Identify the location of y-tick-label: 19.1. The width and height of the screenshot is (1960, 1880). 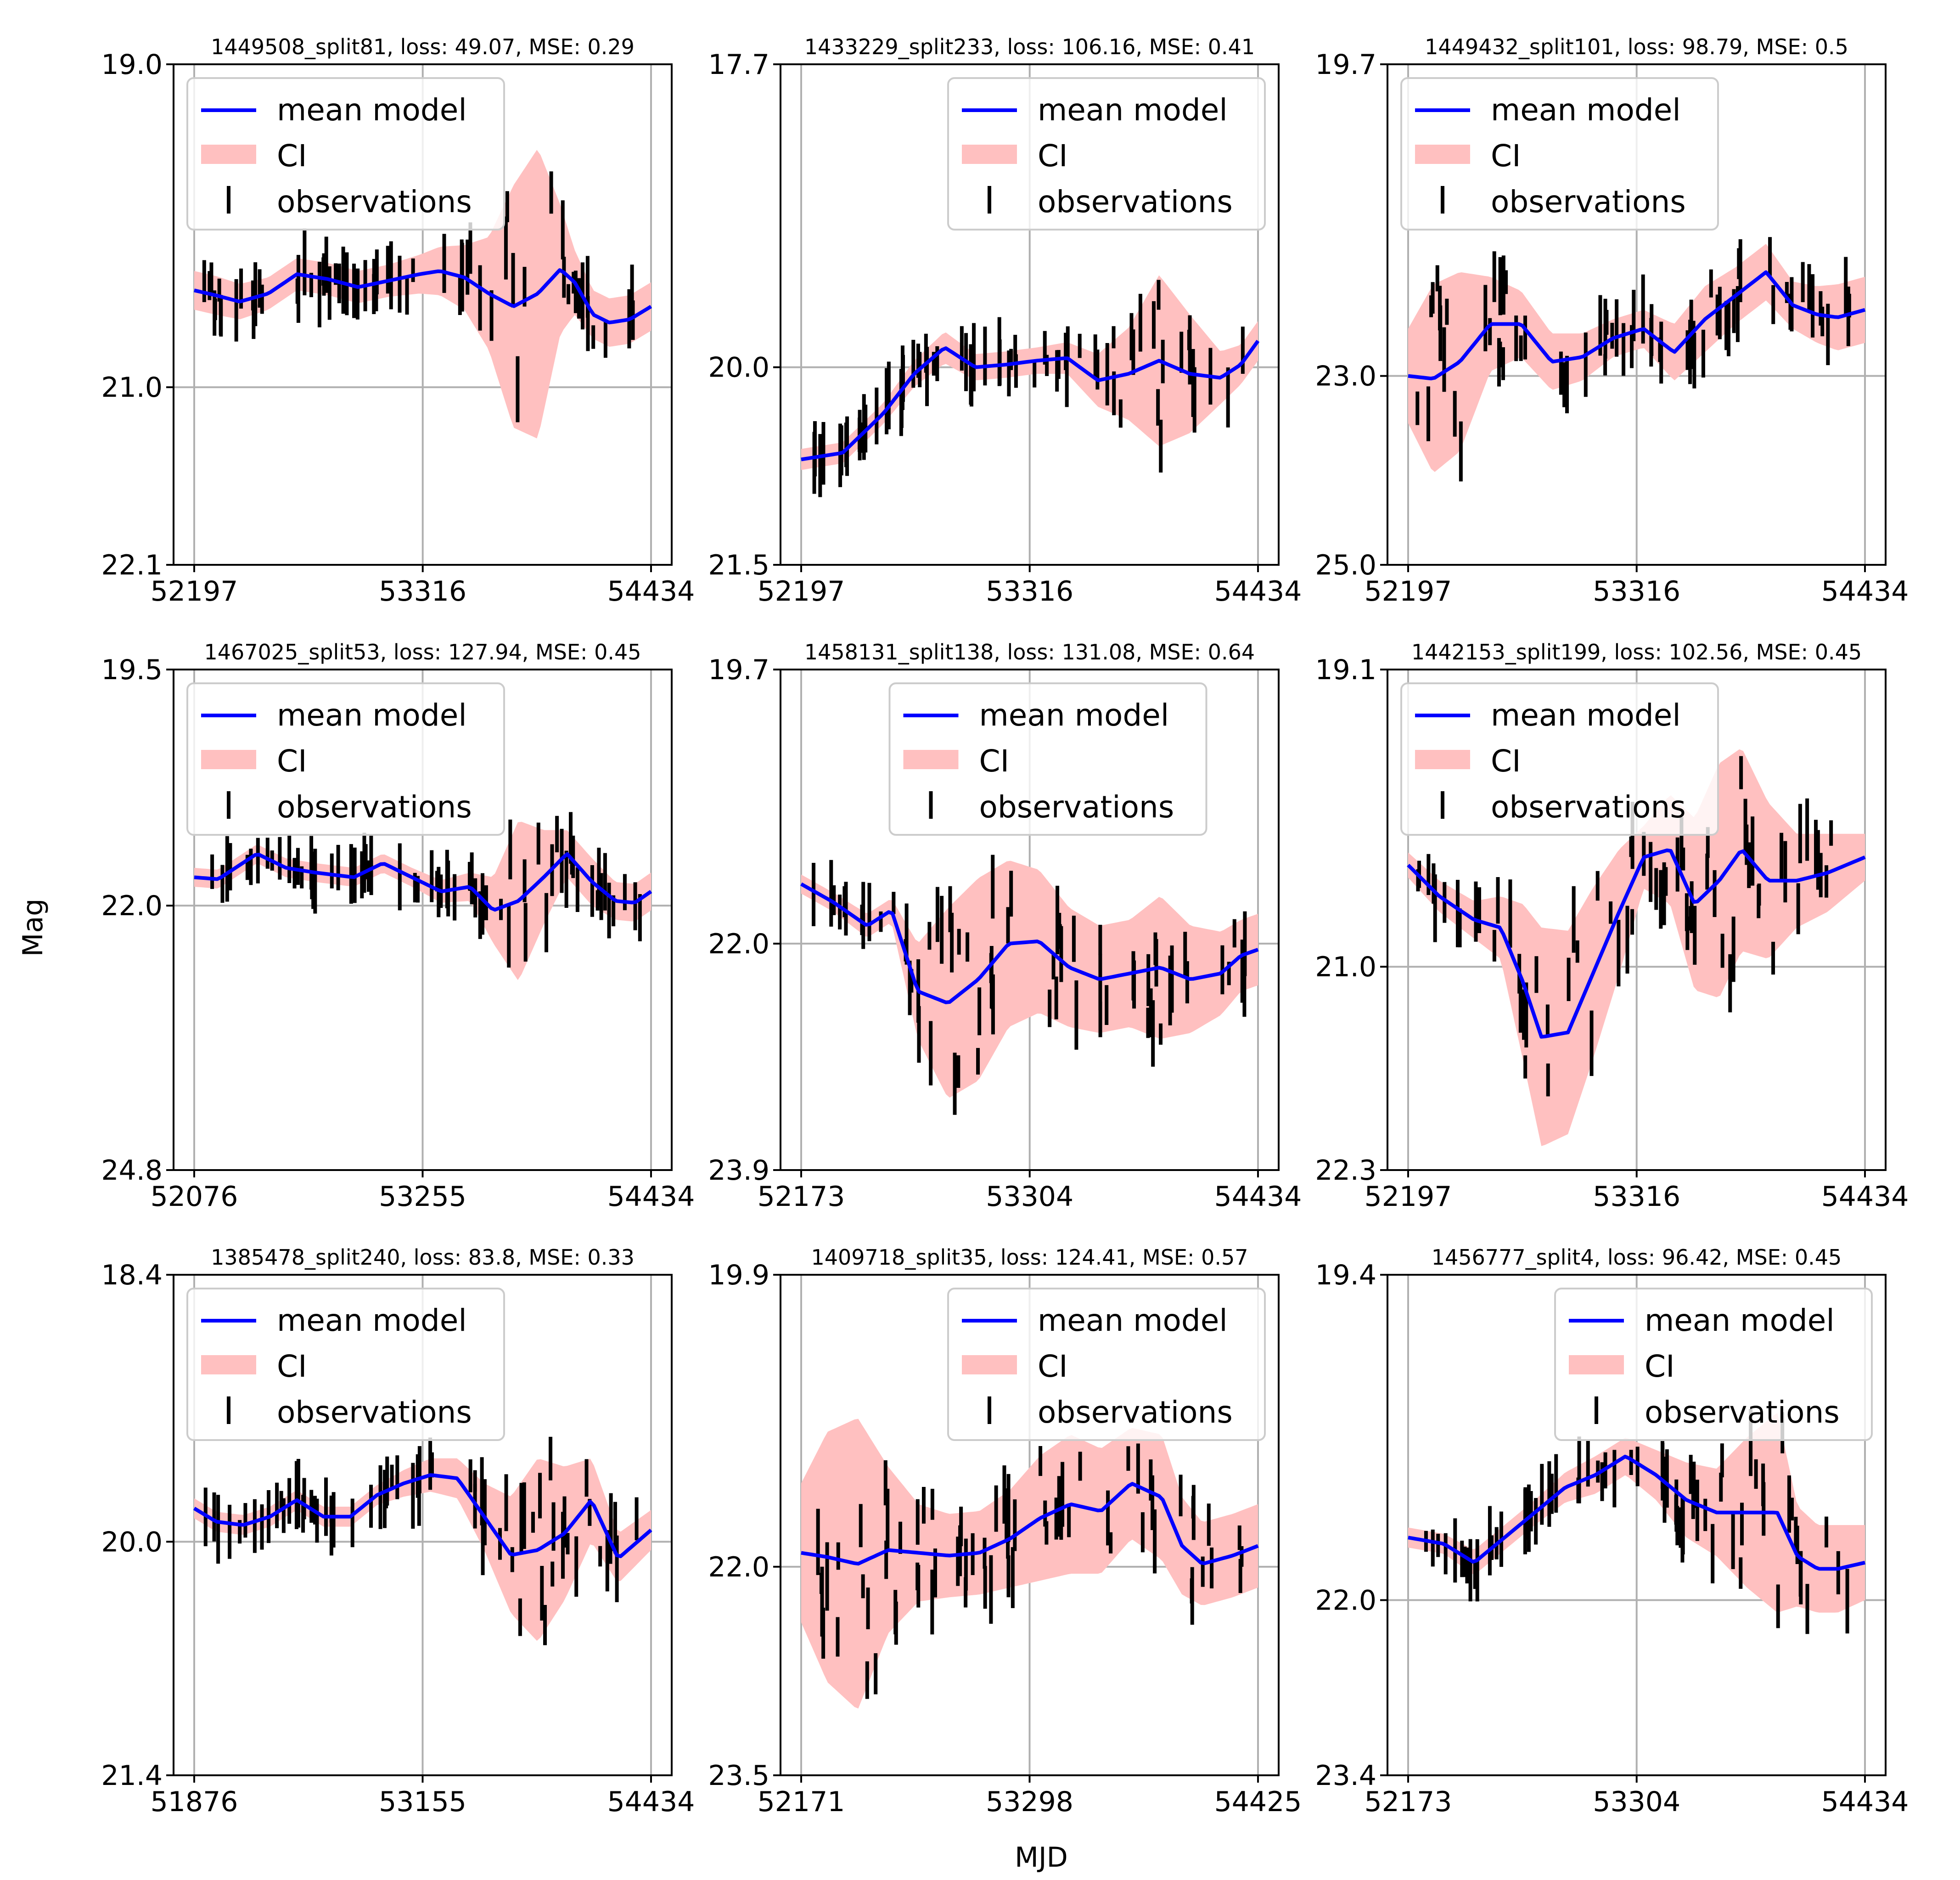
(1345, 670).